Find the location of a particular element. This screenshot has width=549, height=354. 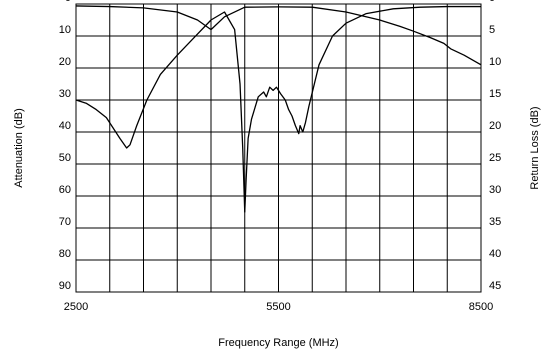

y-left-tick-label: 90 is located at coordinates (65, 286).